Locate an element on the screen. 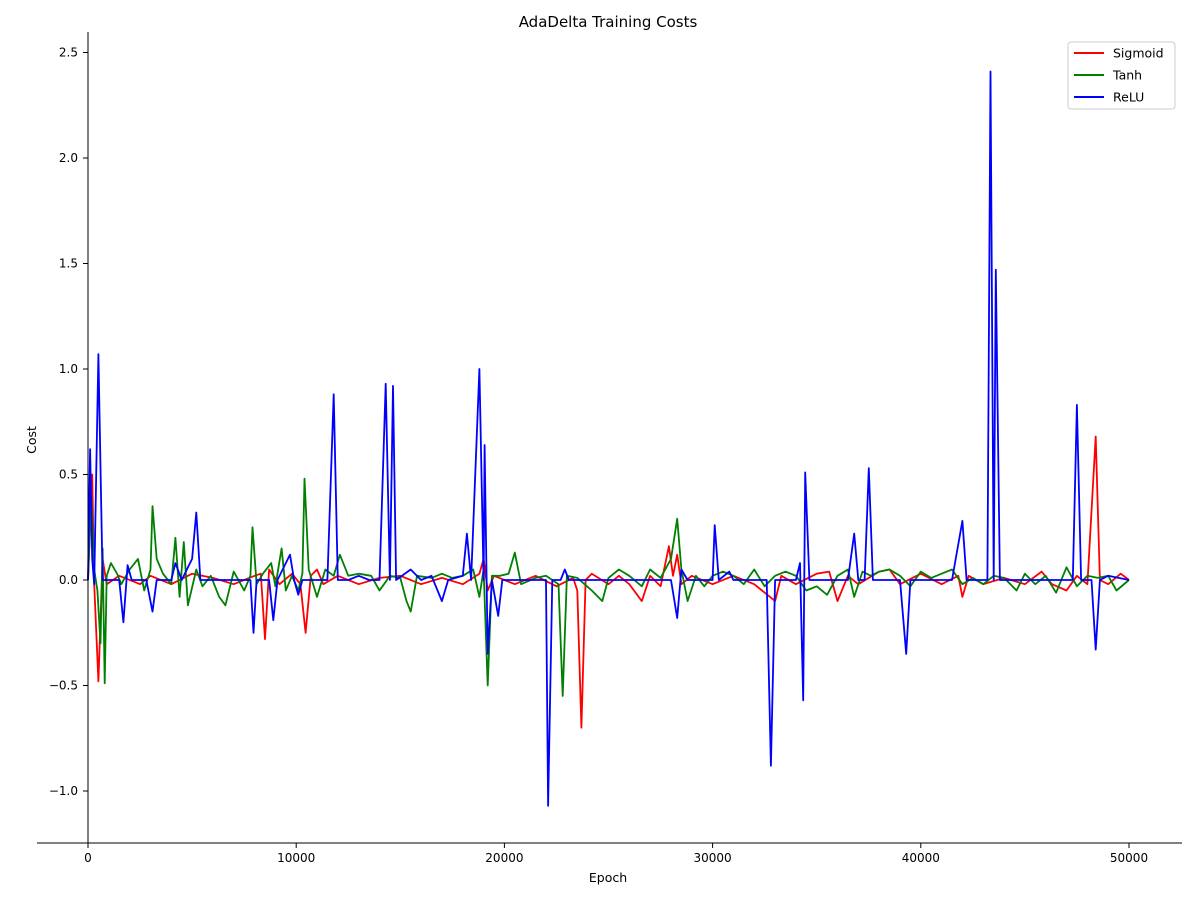 The height and width of the screenshot is (900, 1200). x-tick-label: 30000 is located at coordinates (713, 858).